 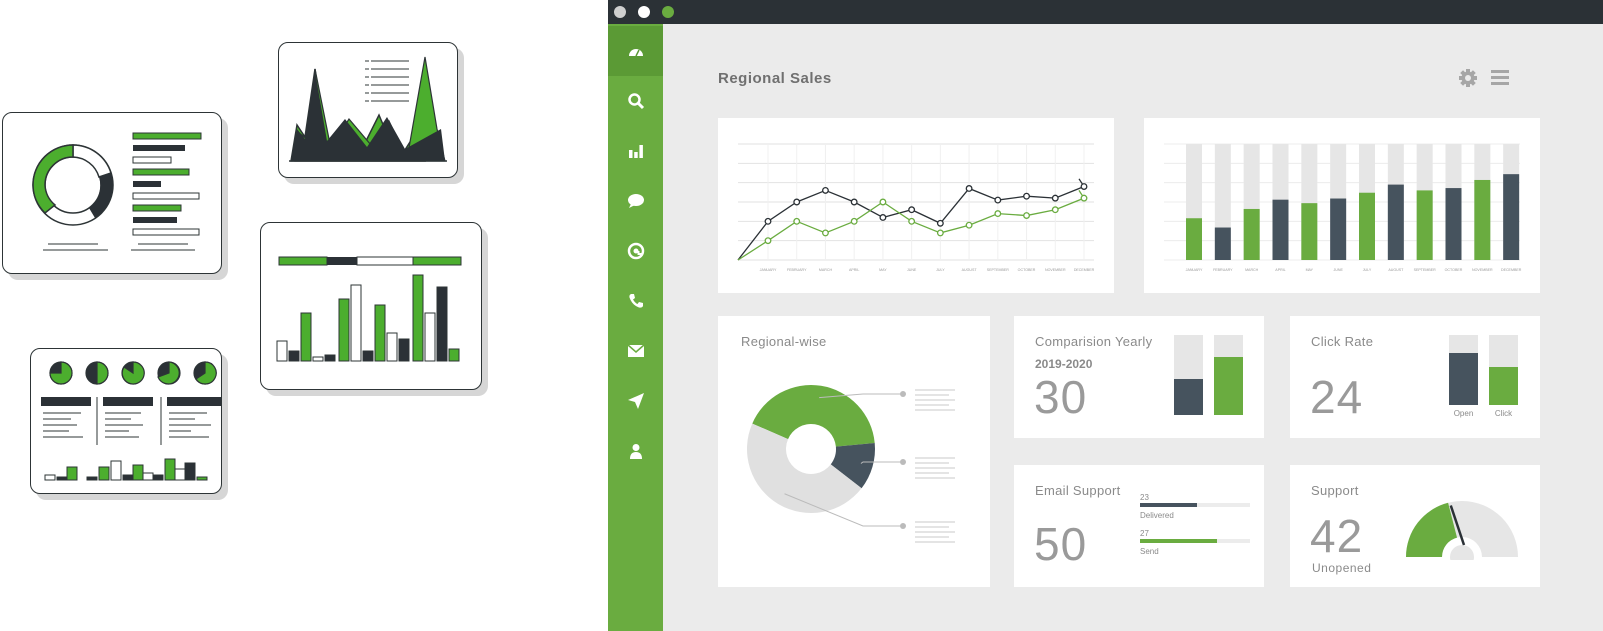 I want to click on x-tick-label: AUGUST, so click(x=970, y=270).